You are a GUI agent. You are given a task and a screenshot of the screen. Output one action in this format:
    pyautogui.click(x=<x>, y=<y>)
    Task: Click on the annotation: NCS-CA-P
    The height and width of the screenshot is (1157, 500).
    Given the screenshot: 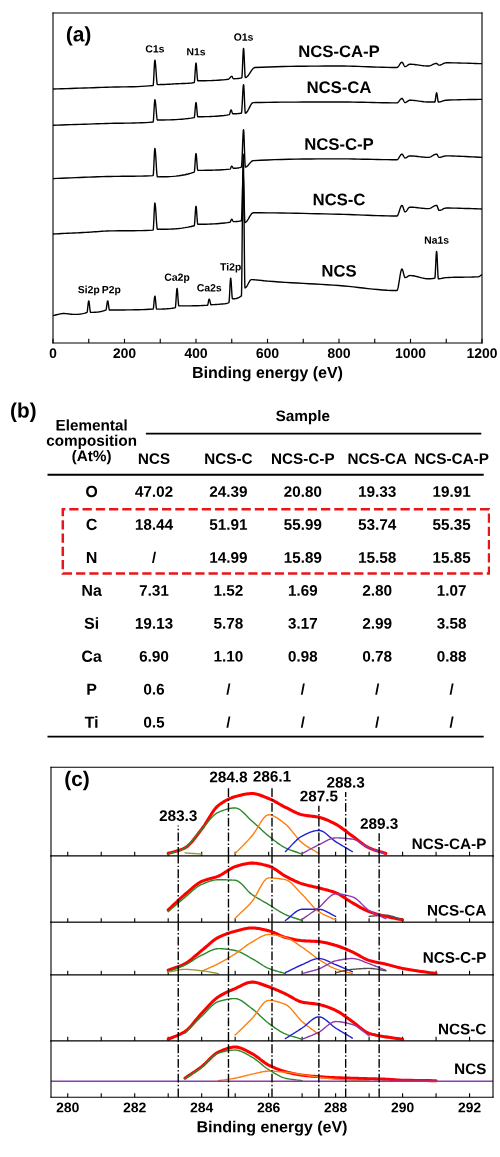 What is the action you would take?
    pyautogui.click(x=449, y=844)
    